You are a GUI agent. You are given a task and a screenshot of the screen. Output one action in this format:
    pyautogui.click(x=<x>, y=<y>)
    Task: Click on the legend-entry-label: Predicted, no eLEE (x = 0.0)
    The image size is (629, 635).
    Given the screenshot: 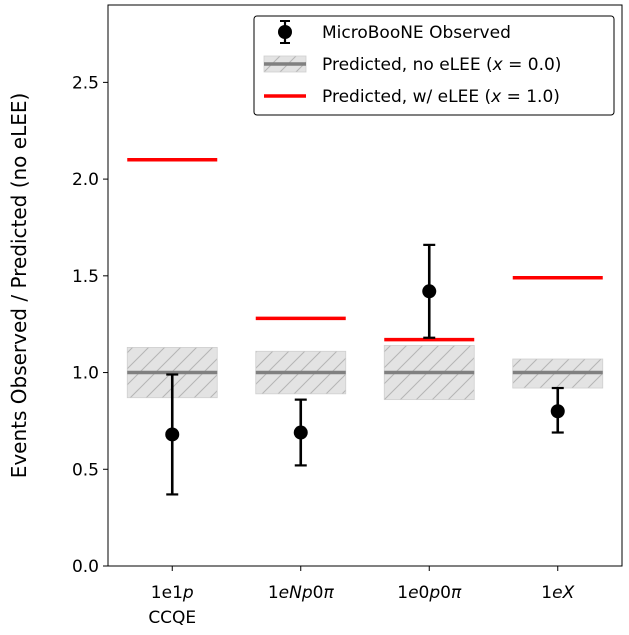 What is the action you would take?
    pyautogui.click(x=441, y=65)
    